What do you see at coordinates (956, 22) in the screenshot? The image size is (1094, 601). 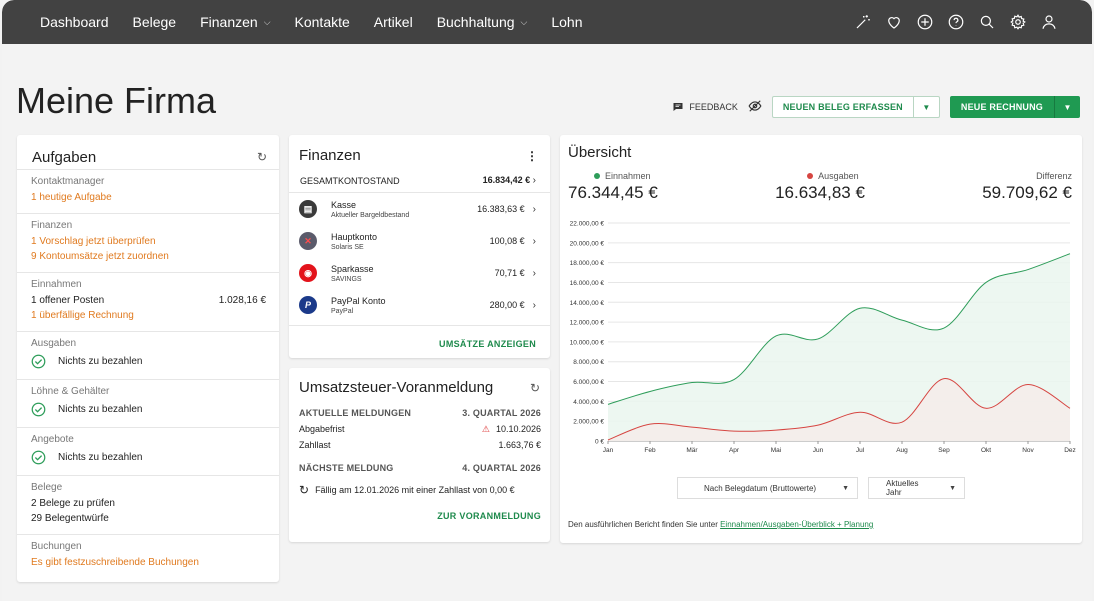 I see `help-icon` at bounding box center [956, 22].